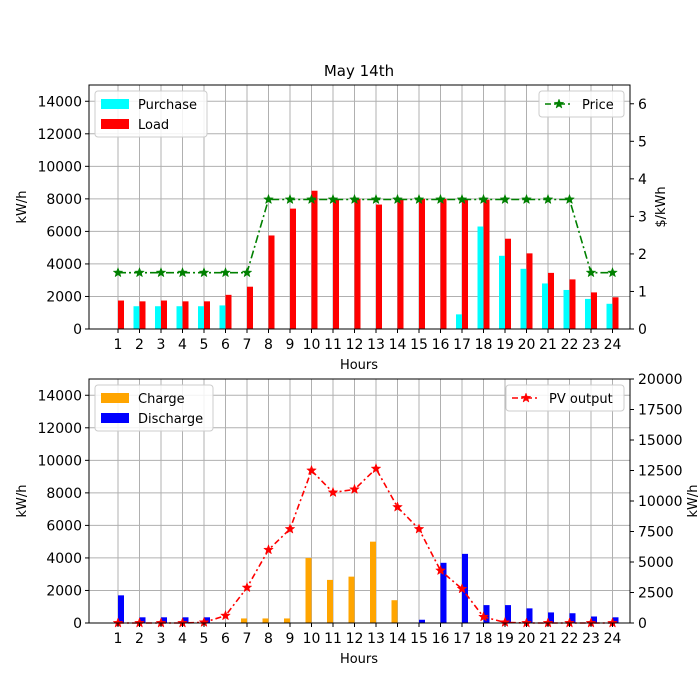 The height and width of the screenshot is (700, 700). Describe the element at coordinates (527, 345) in the screenshot. I see `x-tick-label: 20` at that location.